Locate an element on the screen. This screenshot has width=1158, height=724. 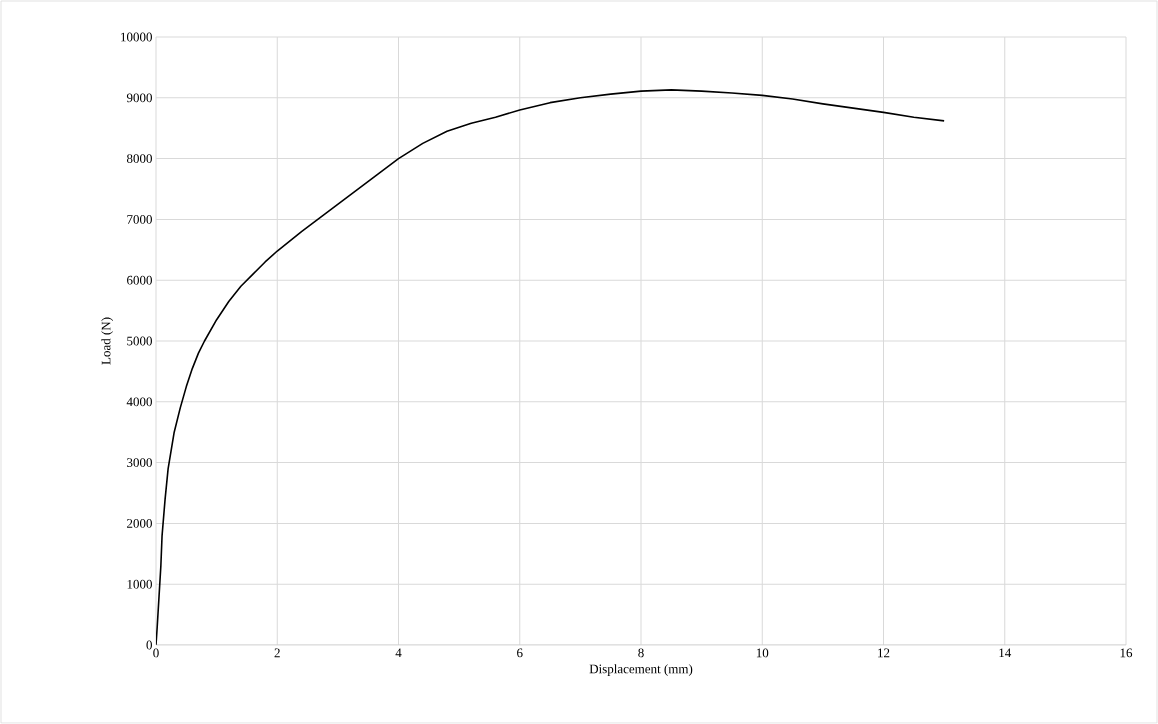
x-tick-label: 10 is located at coordinates (762, 653).